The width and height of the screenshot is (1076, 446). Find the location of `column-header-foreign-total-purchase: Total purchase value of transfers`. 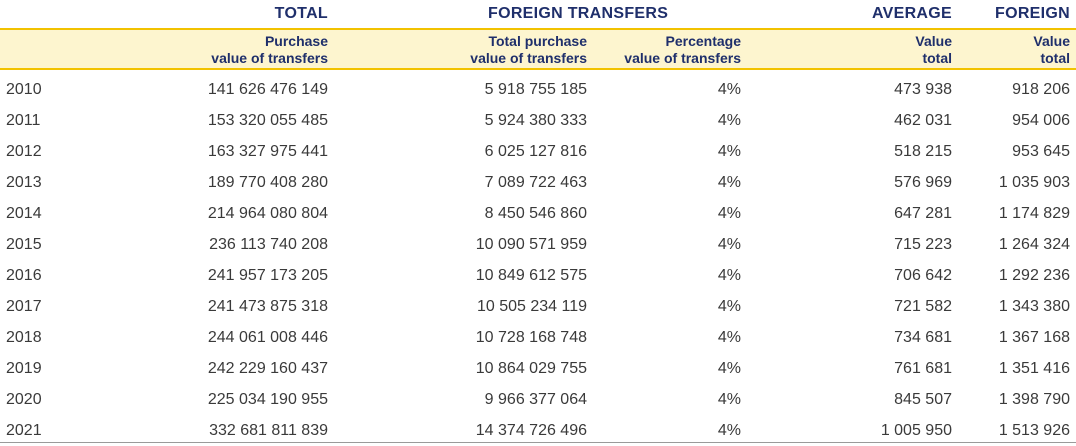

column-header-foreign-total-purchase: Total purchase value of transfers is located at coordinates (528, 50).